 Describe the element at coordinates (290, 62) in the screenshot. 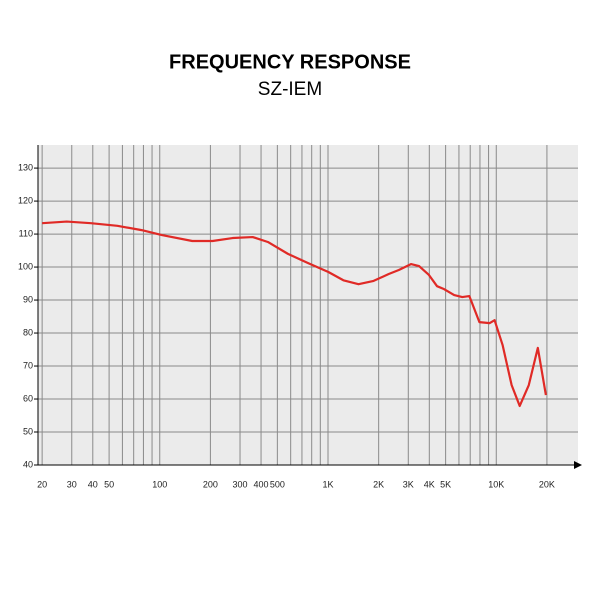

I see `chart-title: FREQUENCY RESPONSE` at that location.